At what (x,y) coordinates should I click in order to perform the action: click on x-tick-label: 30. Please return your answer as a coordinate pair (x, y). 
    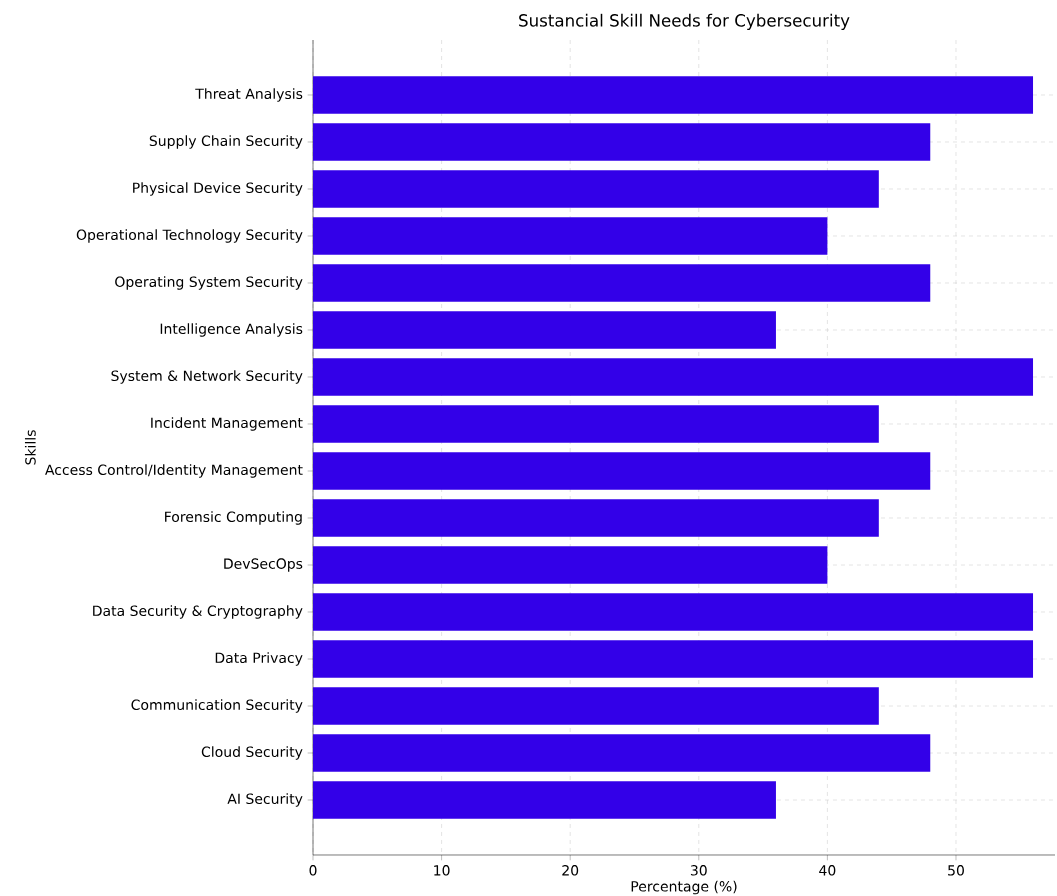
    Looking at the image, I should click on (698, 870).